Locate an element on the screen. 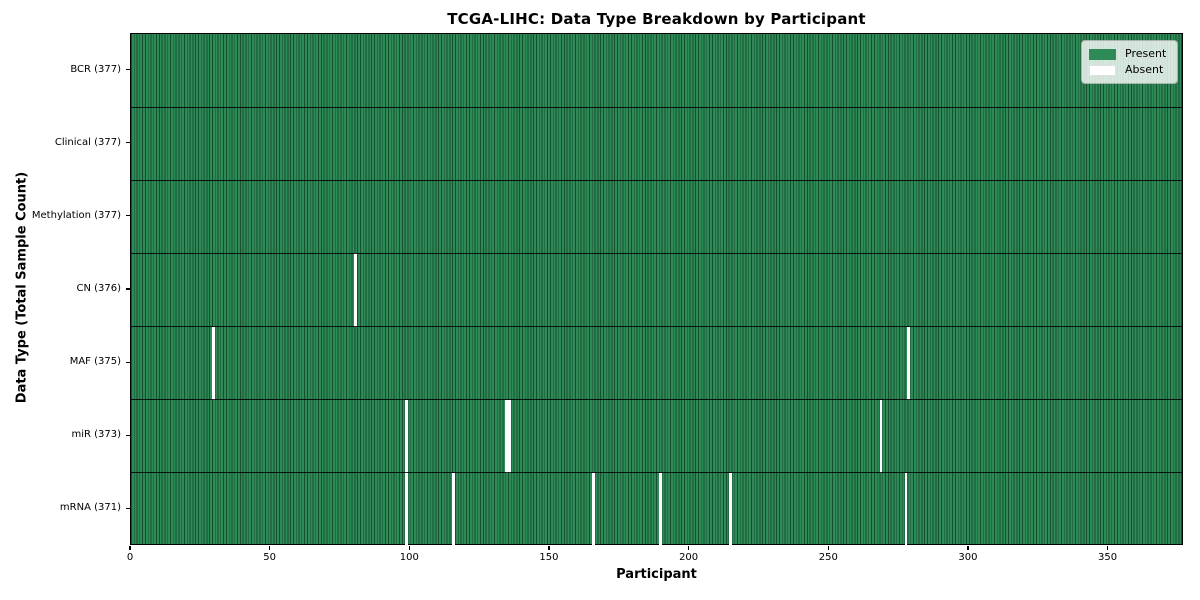 The width and height of the screenshot is (1200, 600). y-tick-label: Clinical (377) is located at coordinates (87, 142).